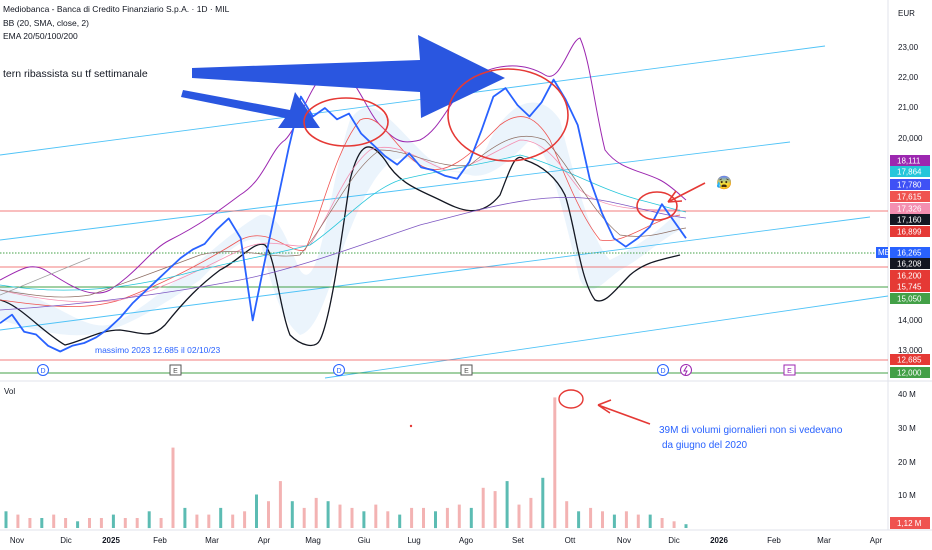 The height and width of the screenshot is (550, 932). I want to click on price-tag: 16,899, so click(910, 231).